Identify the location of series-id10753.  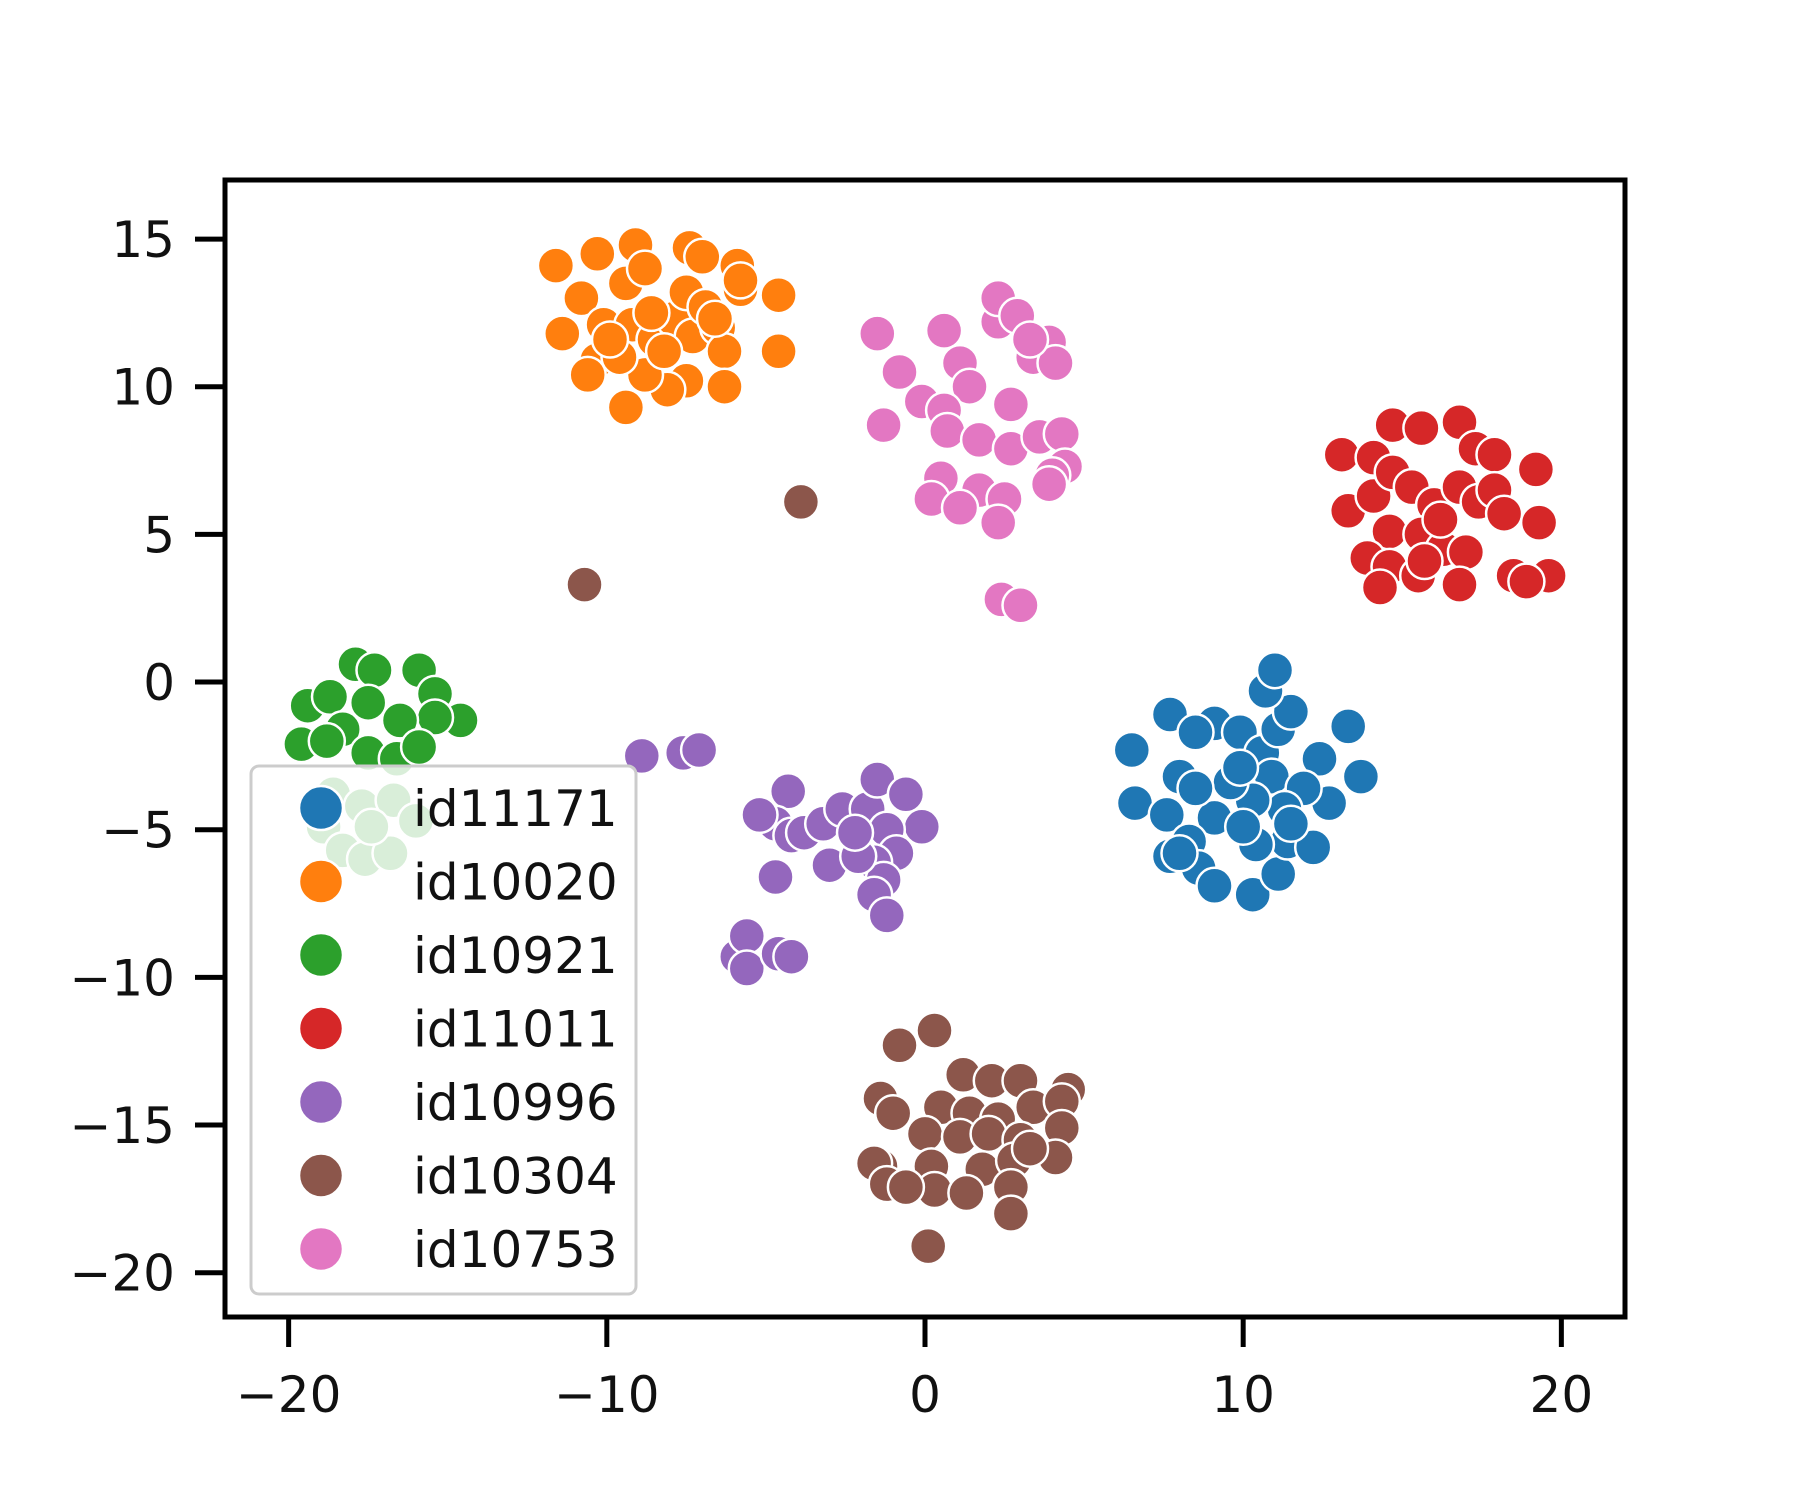
(971, 451).